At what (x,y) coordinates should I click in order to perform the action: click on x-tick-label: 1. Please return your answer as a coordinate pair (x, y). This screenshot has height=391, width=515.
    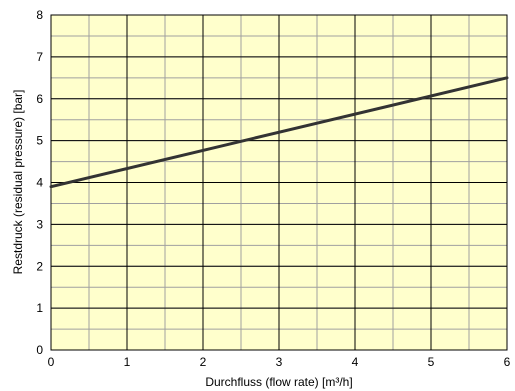
    Looking at the image, I should click on (127, 362).